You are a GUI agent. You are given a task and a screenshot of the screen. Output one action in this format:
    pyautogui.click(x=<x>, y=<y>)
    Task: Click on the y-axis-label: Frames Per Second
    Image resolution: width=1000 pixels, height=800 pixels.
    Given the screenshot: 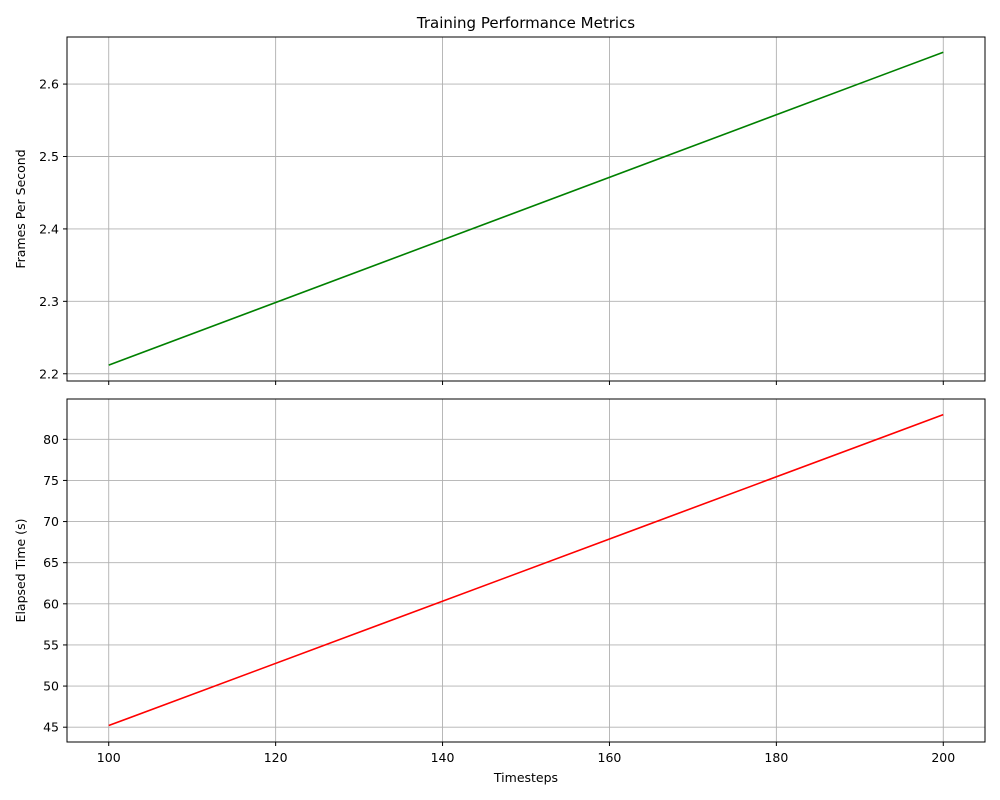 What is the action you would take?
    pyautogui.click(x=20, y=208)
    